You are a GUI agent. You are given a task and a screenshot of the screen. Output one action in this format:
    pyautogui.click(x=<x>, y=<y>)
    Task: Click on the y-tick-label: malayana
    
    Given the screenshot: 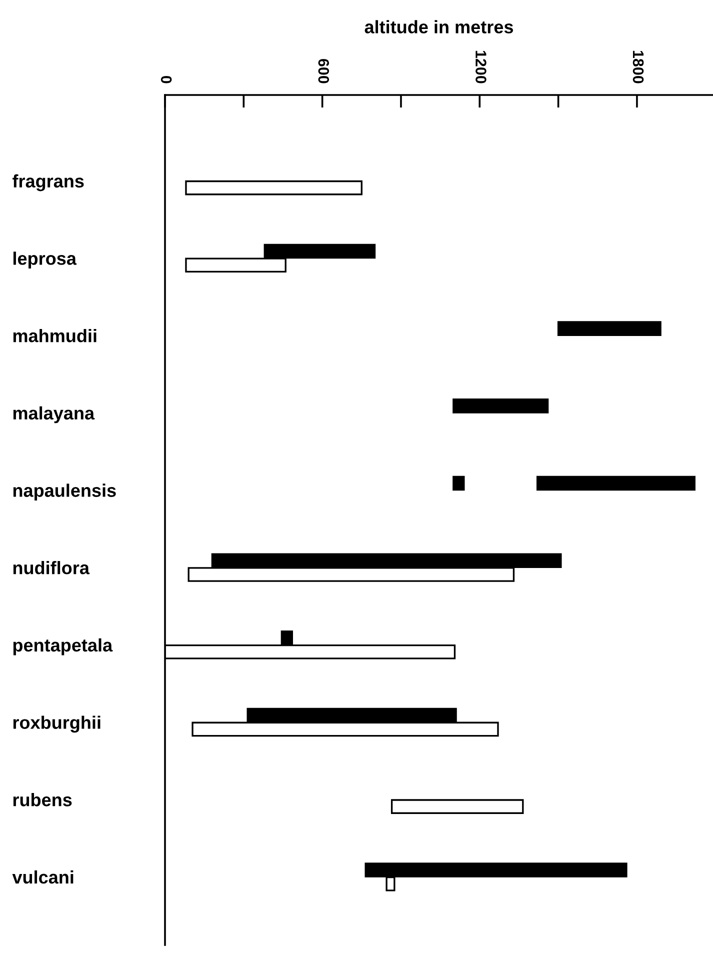 What is the action you would take?
    pyautogui.click(x=54, y=415)
    